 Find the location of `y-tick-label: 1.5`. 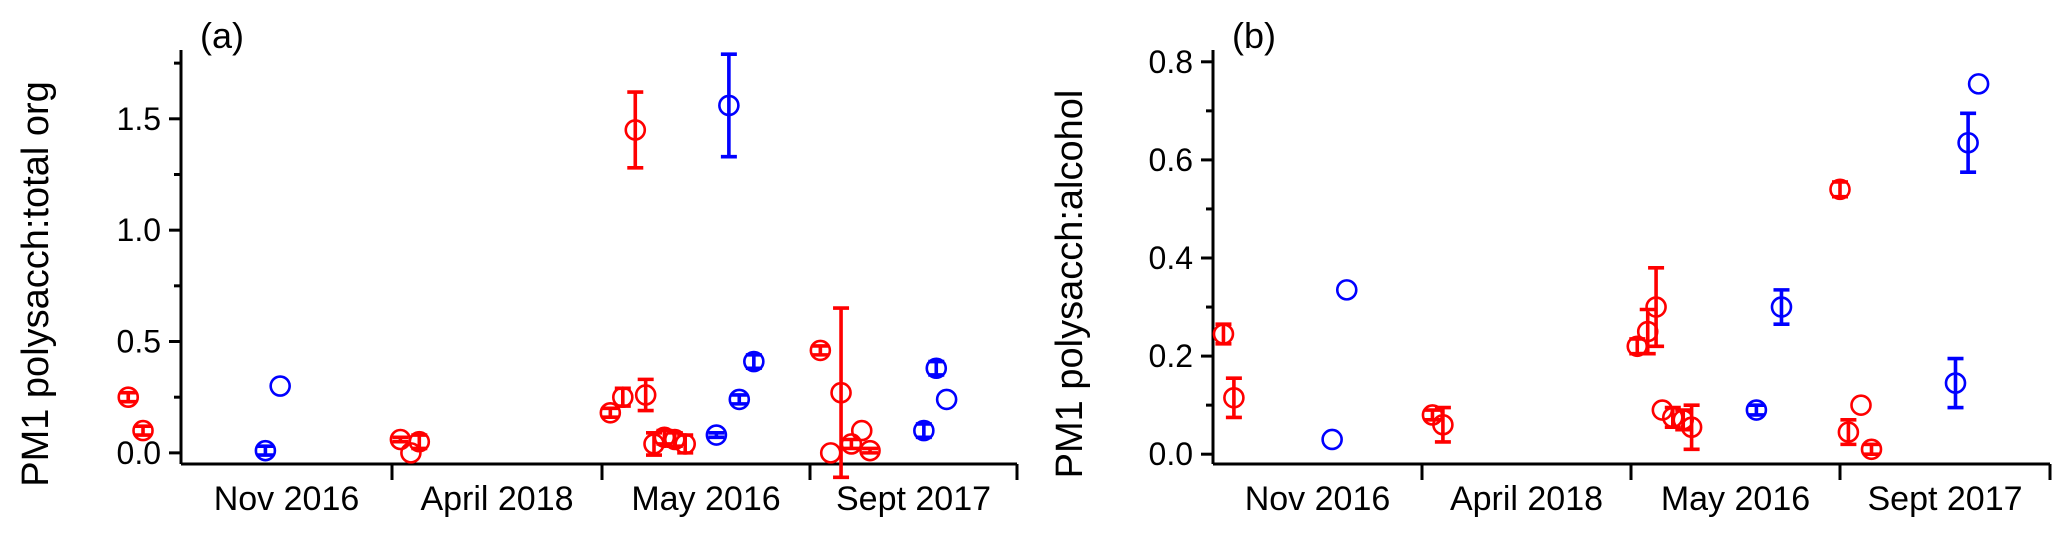

y-tick-label: 1.5 is located at coordinates (139, 119).